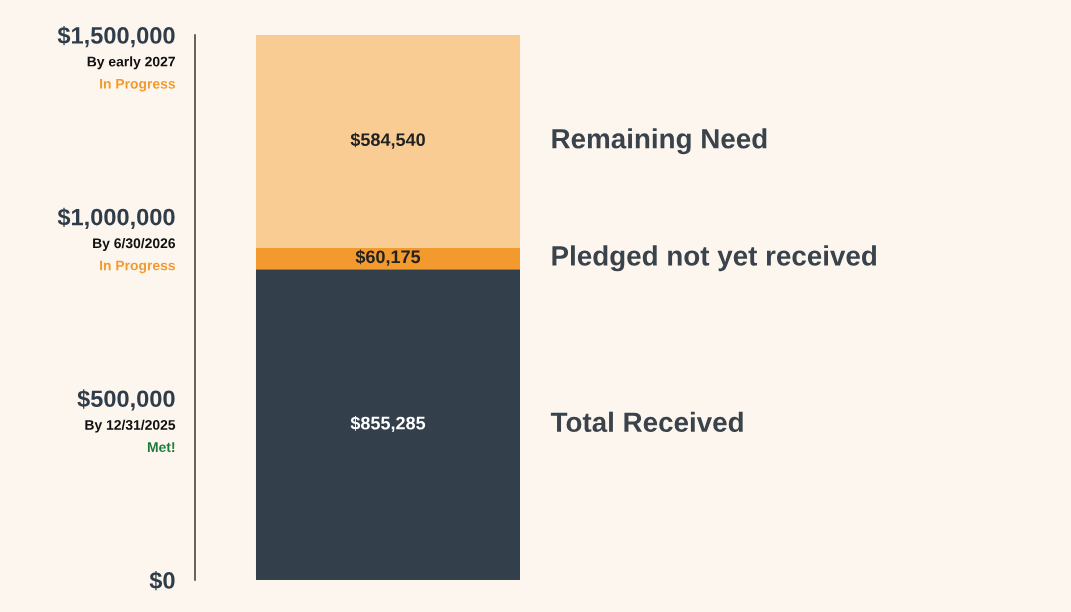  I want to click on series-label: Pledged not yet received, so click(714, 258).